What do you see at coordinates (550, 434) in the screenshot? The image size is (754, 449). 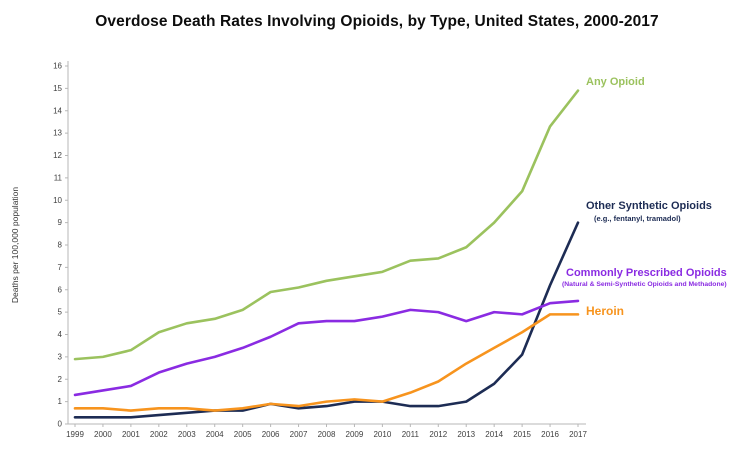 I see `x-tick-label: 2016` at bounding box center [550, 434].